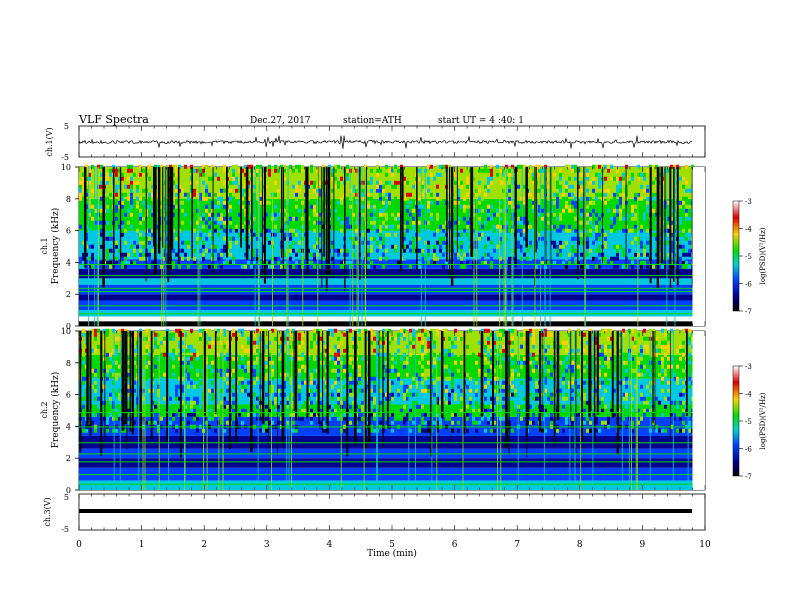  Describe the element at coordinates (481, 121) in the screenshot. I see `start-time-label: start UT = 4 :40: 1` at that location.